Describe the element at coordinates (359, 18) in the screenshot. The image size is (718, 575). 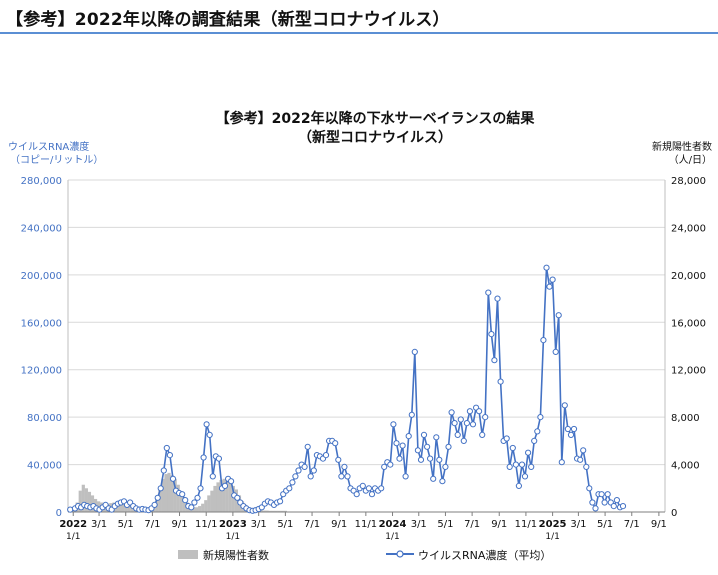
I see `page-header: 【参考】2022年以降の調査結果（新型コロナウイルス）` at that location.